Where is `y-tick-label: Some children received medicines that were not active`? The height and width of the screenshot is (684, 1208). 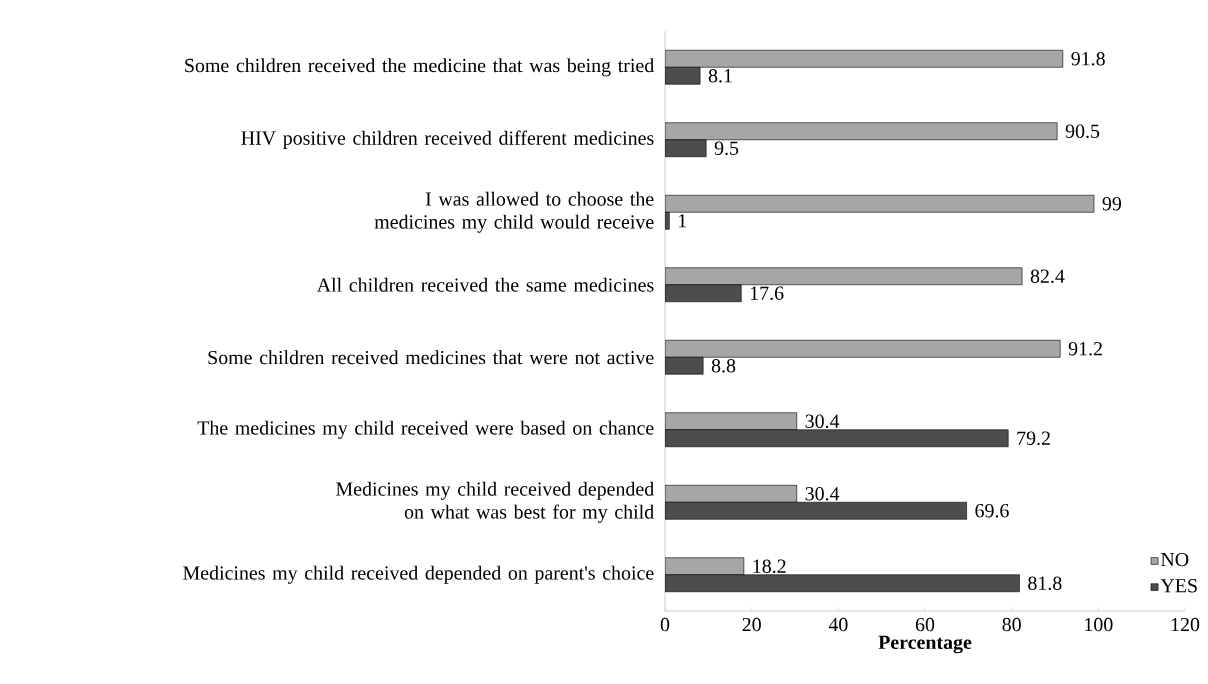
y-tick-label: Some children received medicines that were not active is located at coordinates (431, 357).